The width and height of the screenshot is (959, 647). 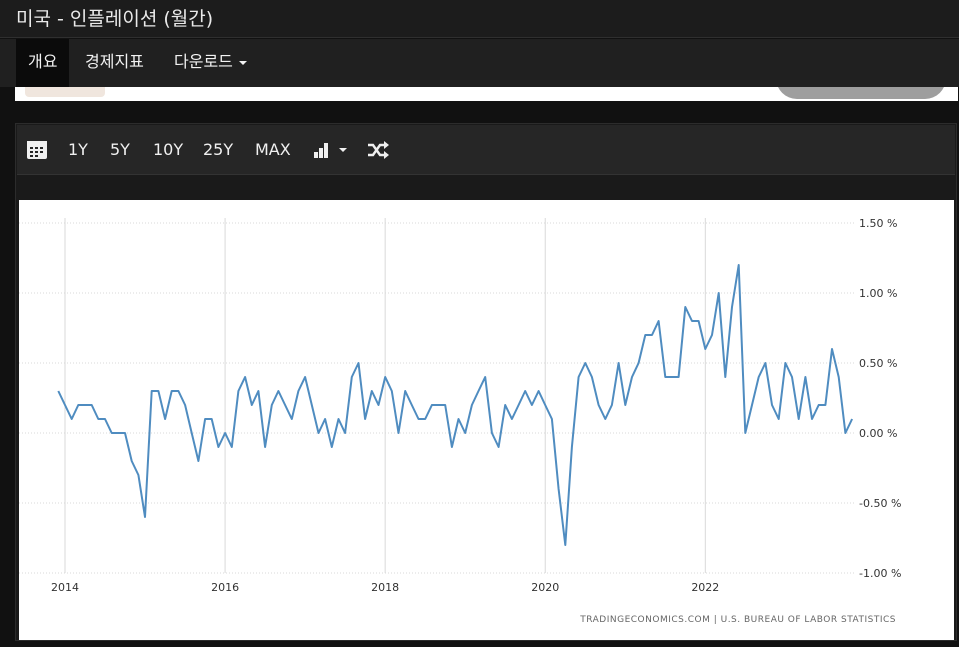 What do you see at coordinates (705, 587) in the screenshot?
I see `x-tick-label: 2022` at bounding box center [705, 587].